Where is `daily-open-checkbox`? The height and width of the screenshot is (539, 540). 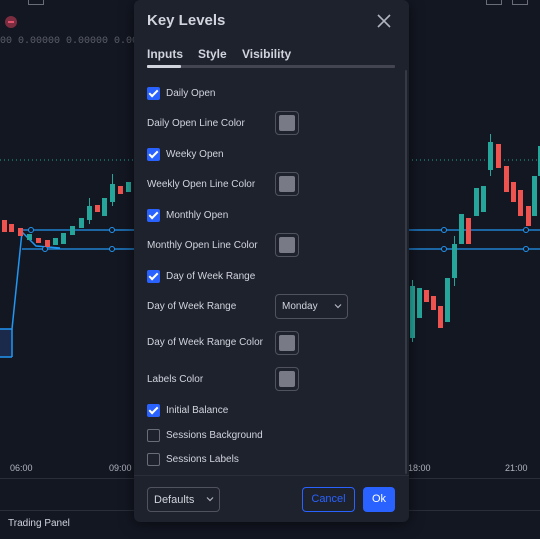
daily-open-checkbox is located at coordinates (153, 93).